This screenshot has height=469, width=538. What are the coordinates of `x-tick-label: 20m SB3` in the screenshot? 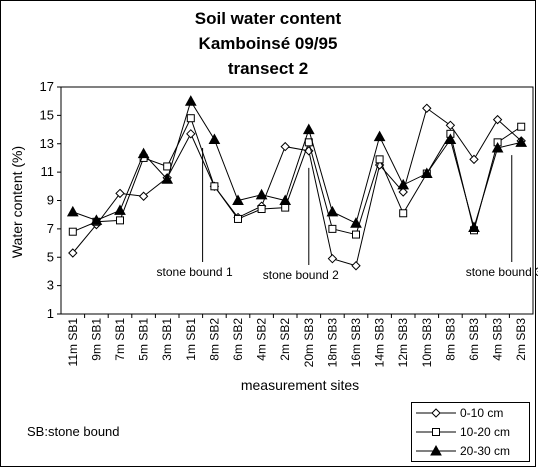 It's located at (309, 343).